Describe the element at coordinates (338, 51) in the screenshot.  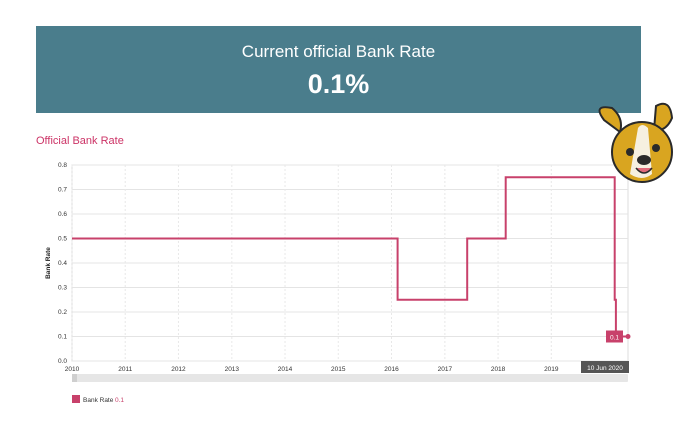
I see `banner-label: Current official Bank Rate` at that location.